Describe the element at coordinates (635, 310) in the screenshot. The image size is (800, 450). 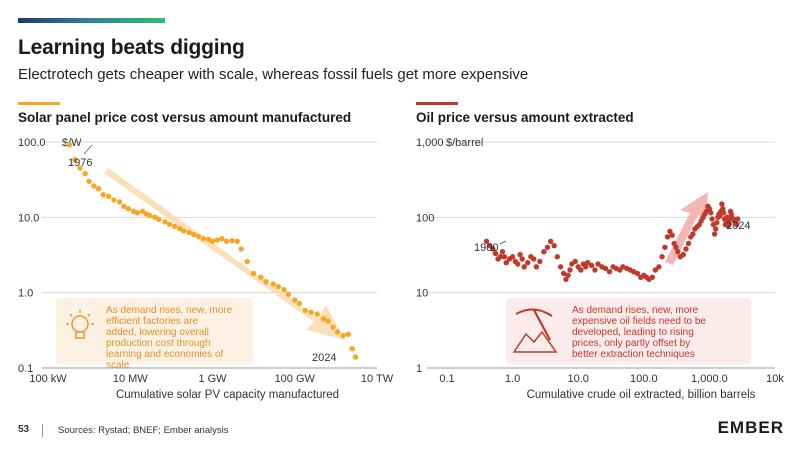
I see `oil-callout-text-line: As demand rises, new, more` at that location.